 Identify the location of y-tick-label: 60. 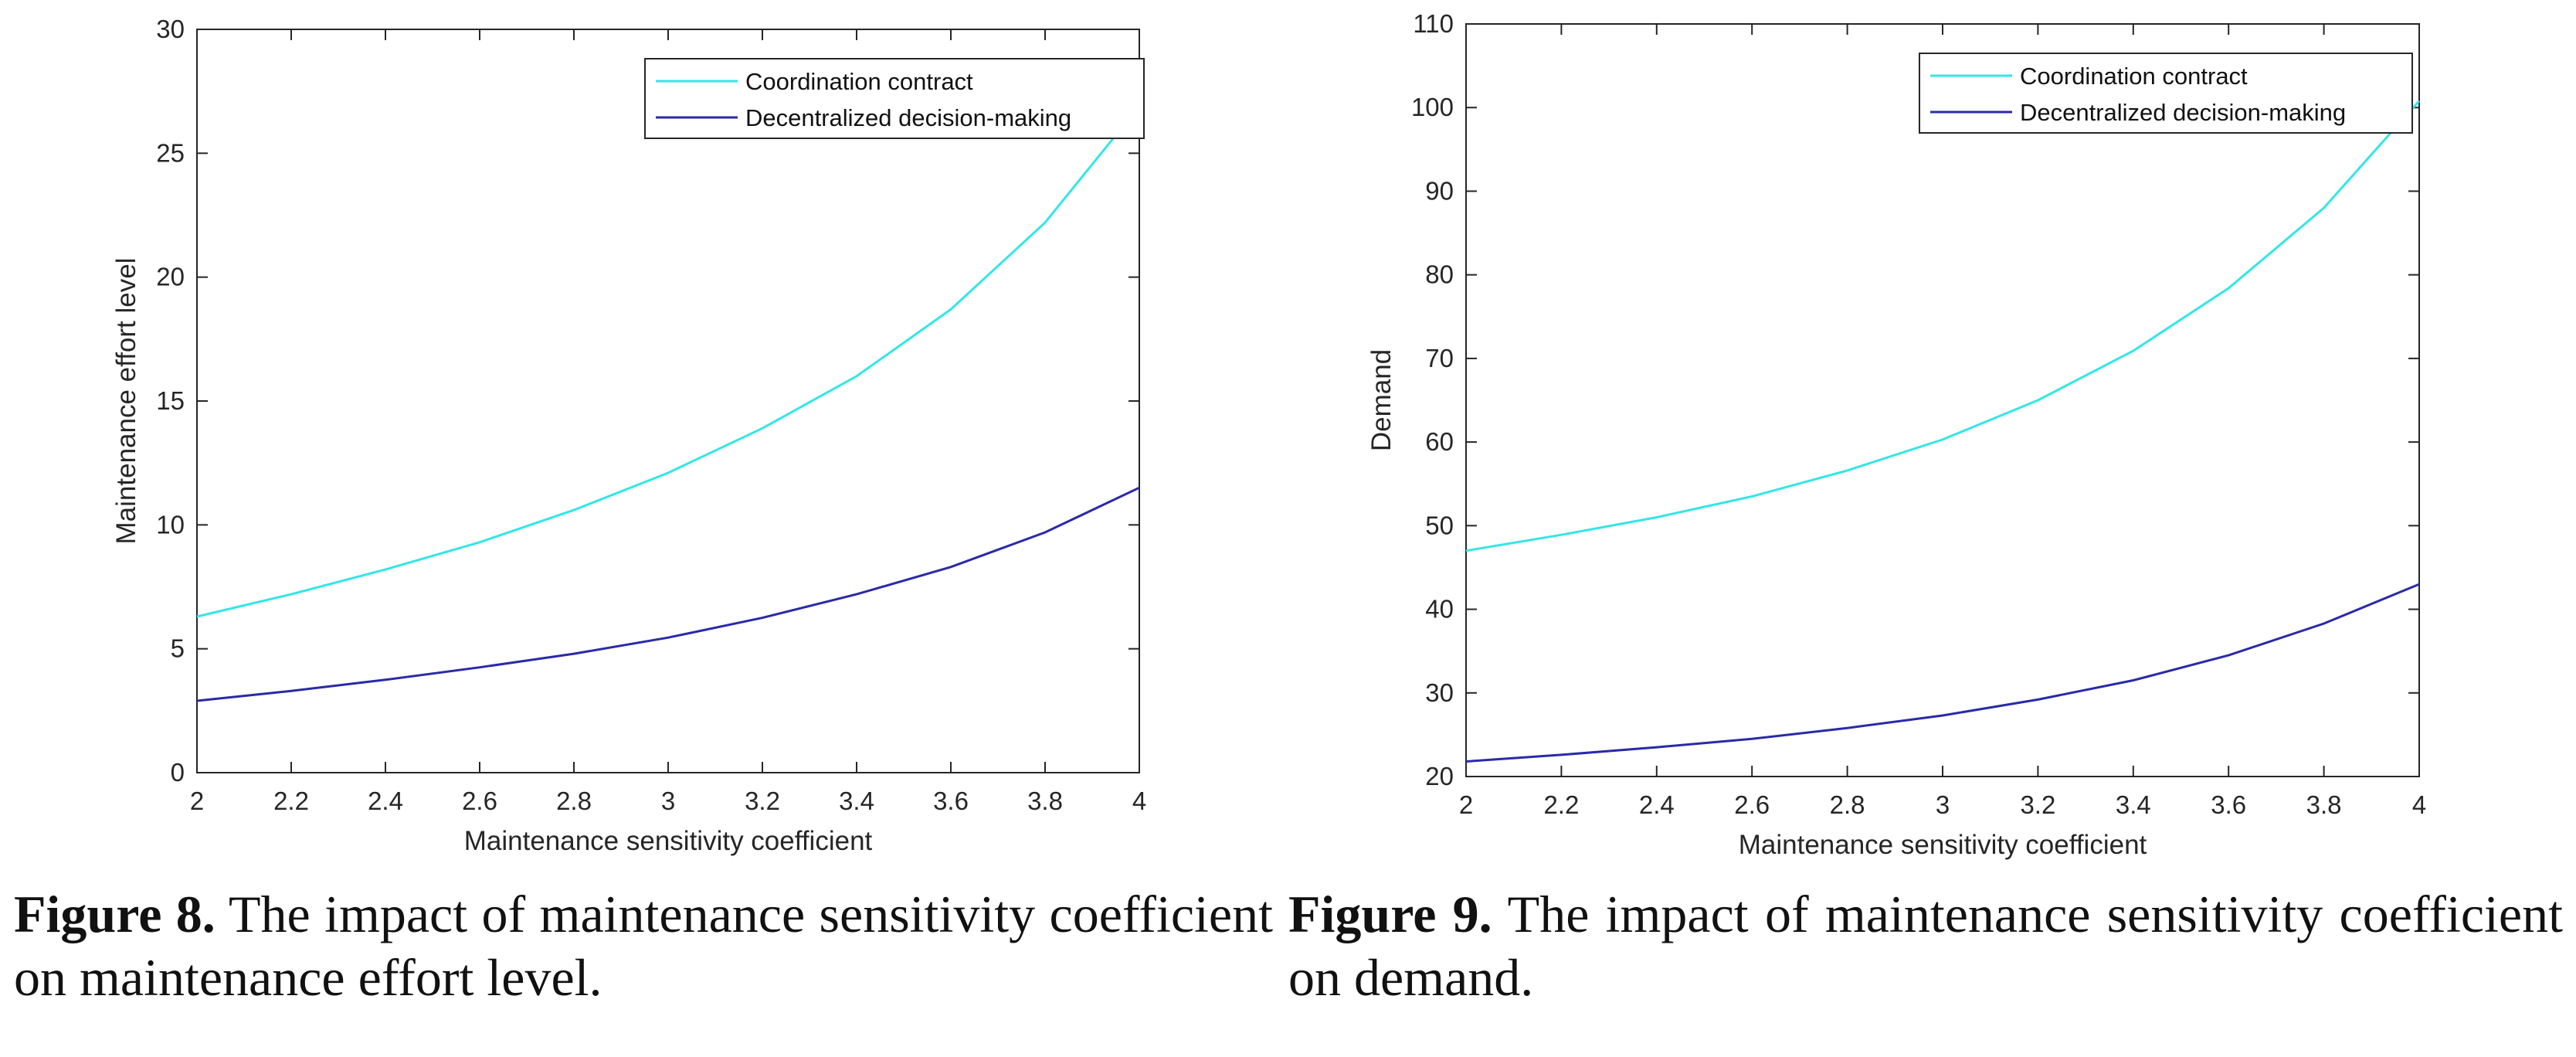
(1439, 441).